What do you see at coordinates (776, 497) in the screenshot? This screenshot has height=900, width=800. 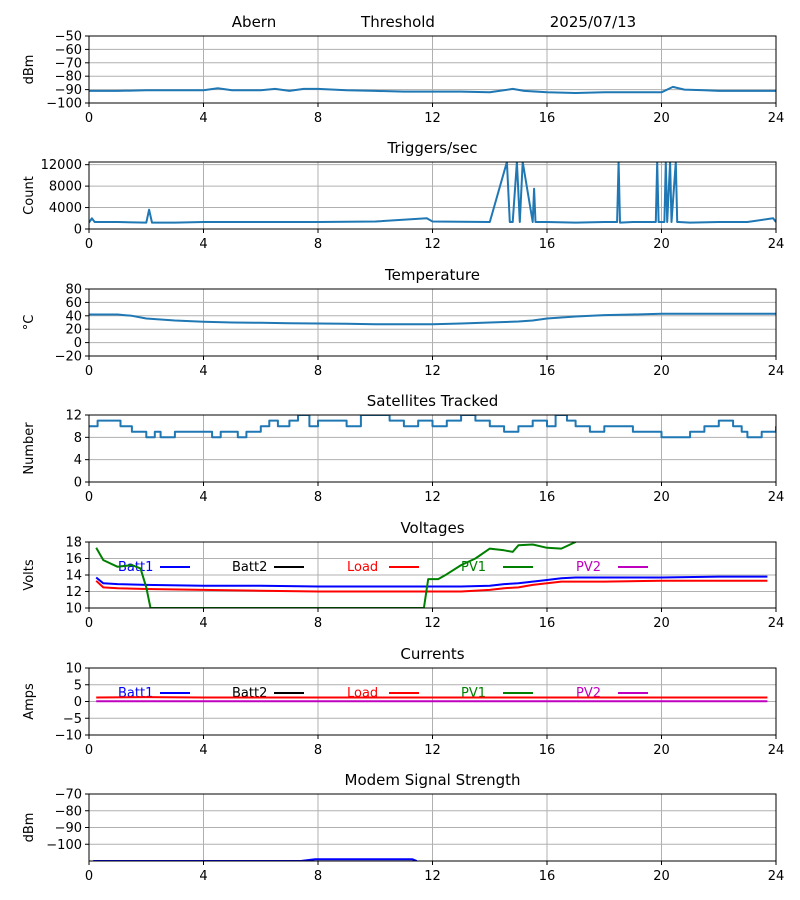 I see `satellites-x-tick-label: 24` at bounding box center [776, 497].